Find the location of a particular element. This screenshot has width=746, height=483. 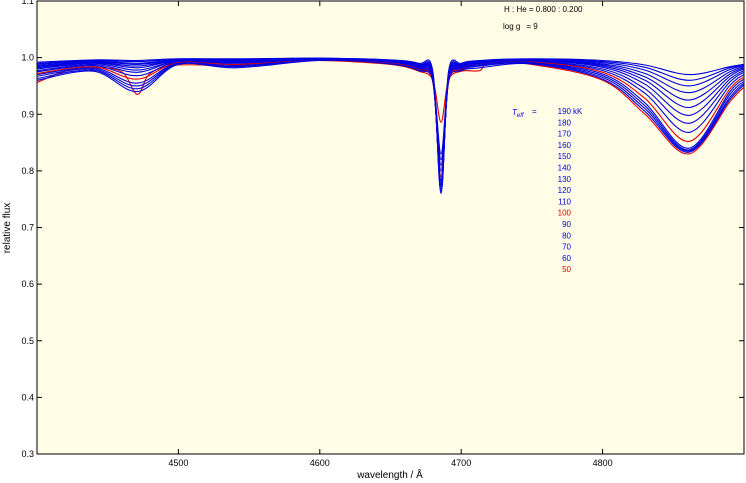

legend-entry-140: 140 is located at coordinates (565, 168).